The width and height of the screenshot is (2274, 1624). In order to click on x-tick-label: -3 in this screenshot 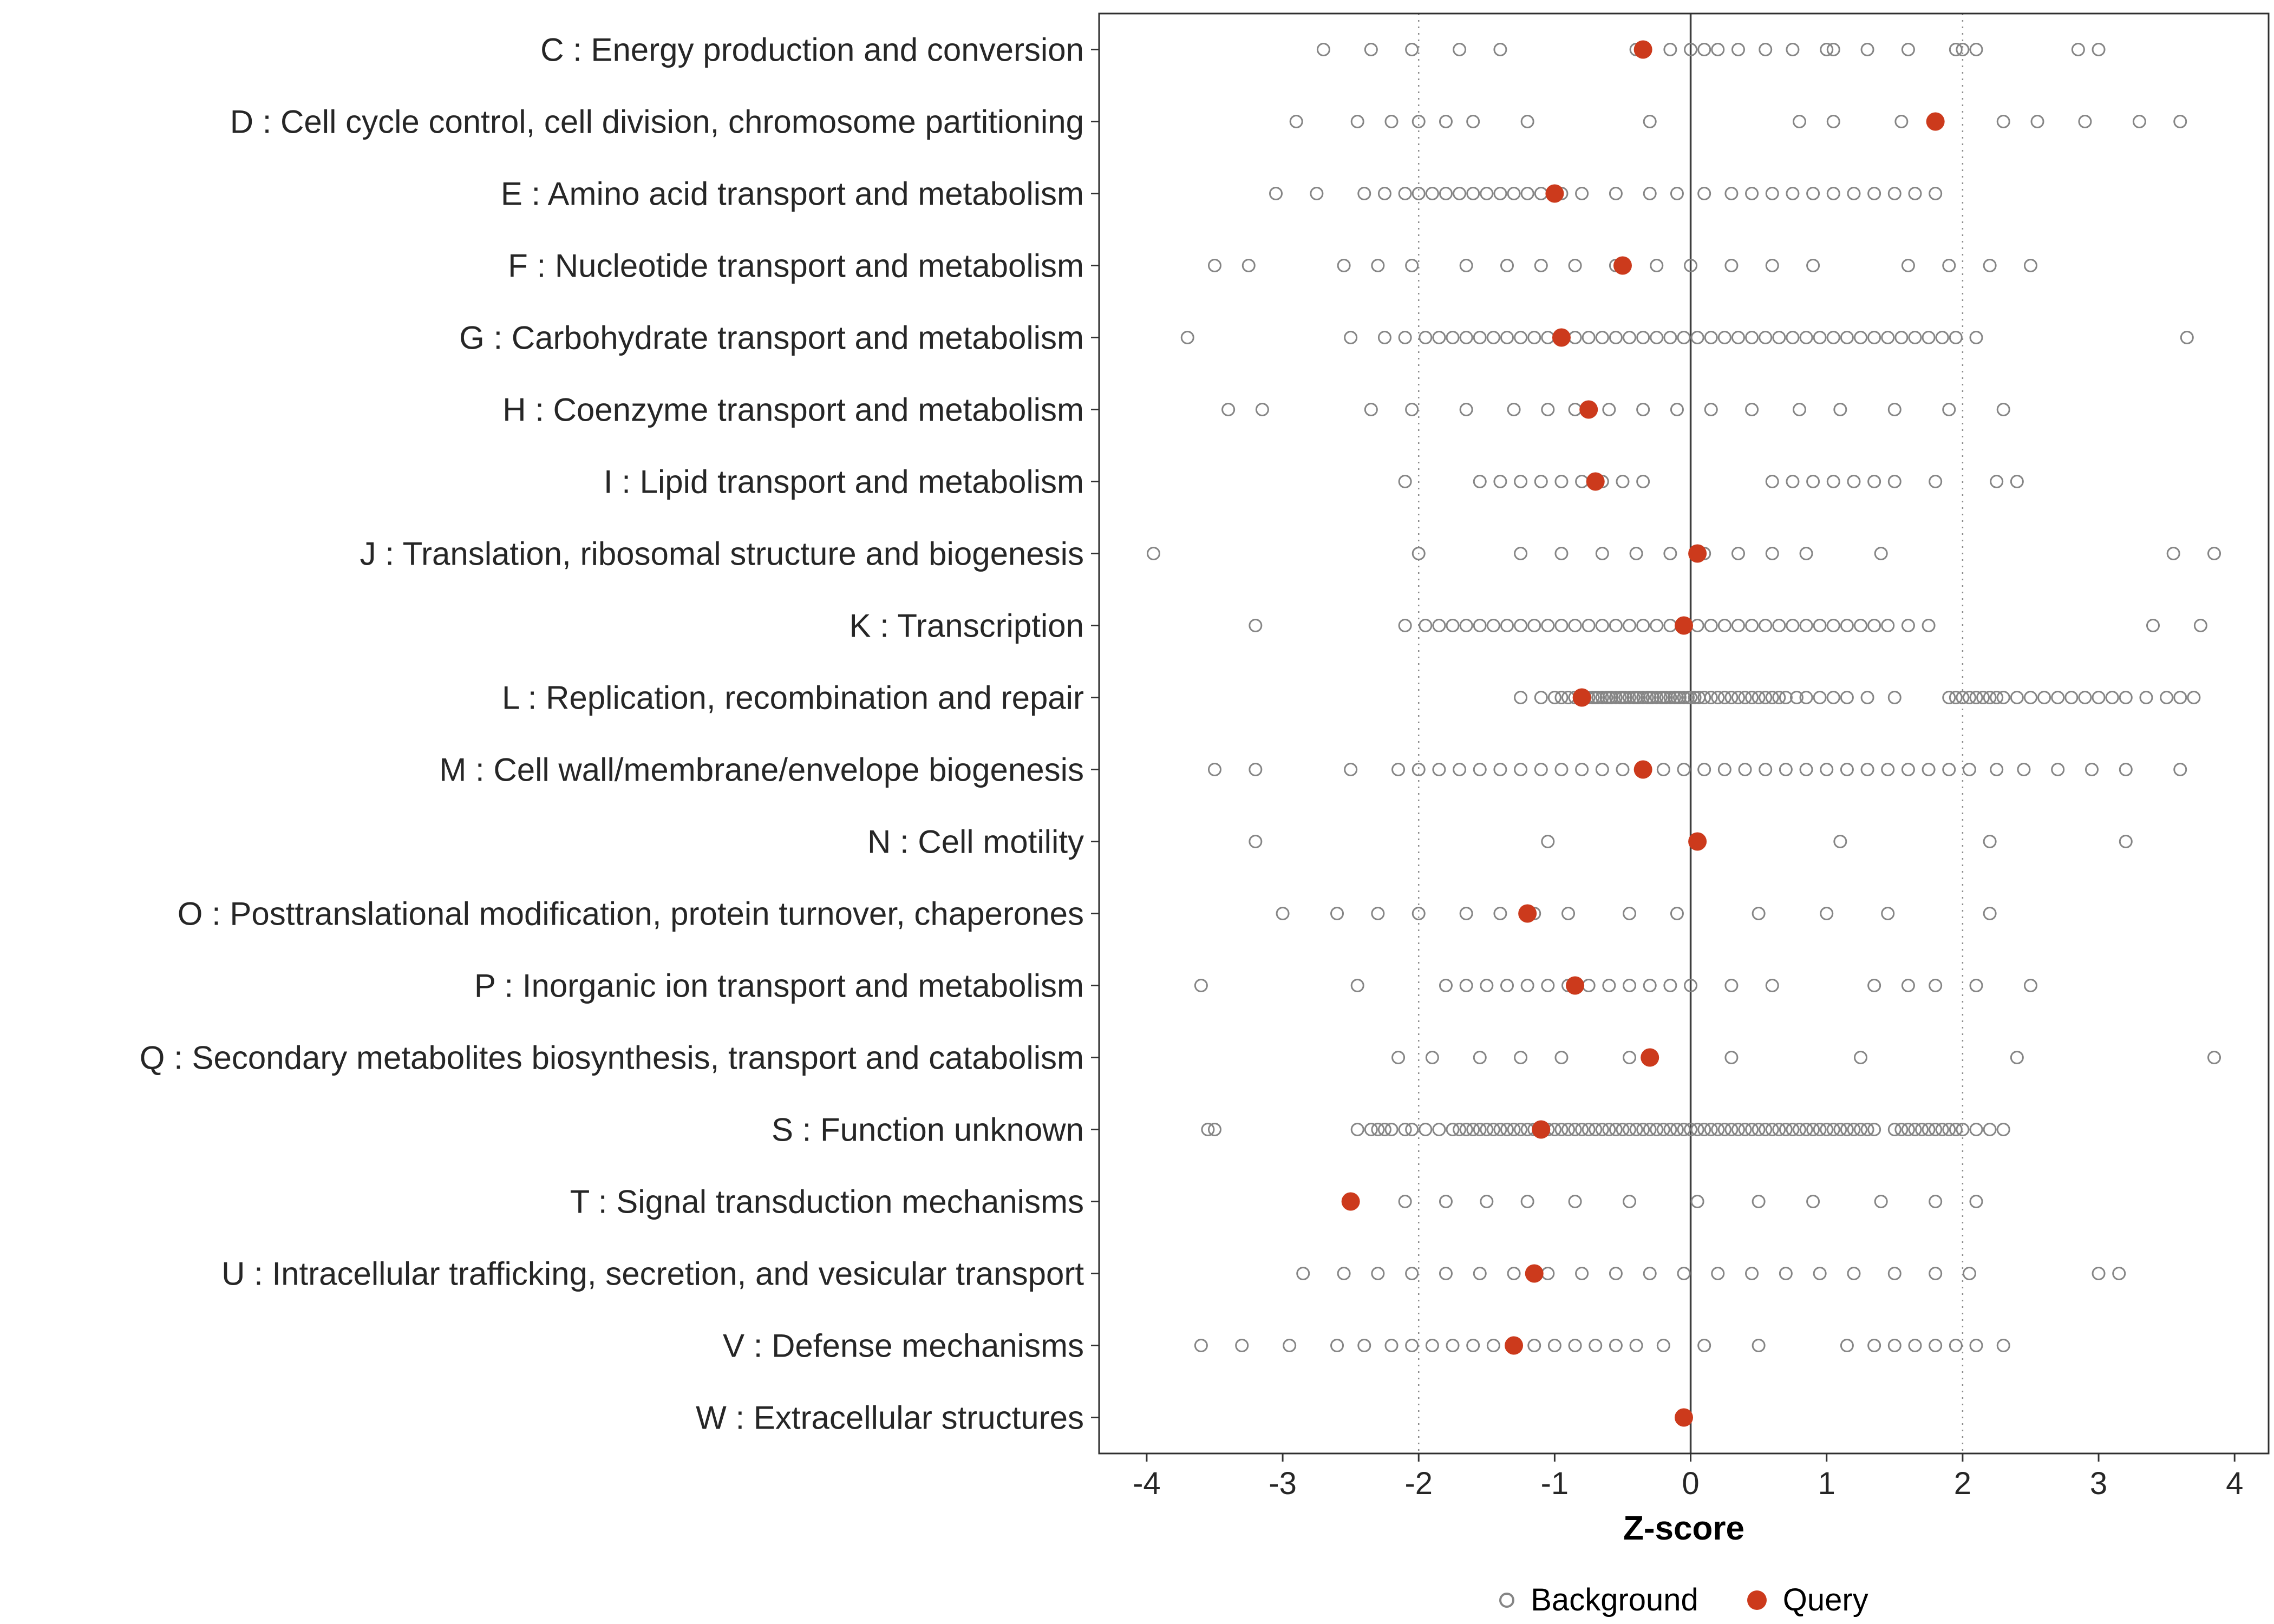, I will do `click(1283, 1483)`.